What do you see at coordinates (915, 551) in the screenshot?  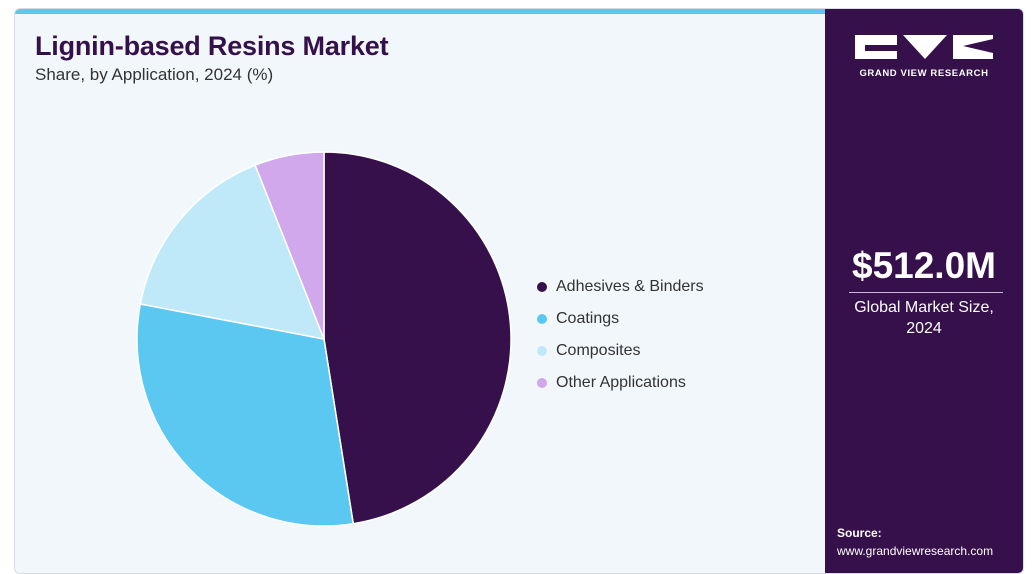 I see `source-link: www.grandviewresearch.com` at bounding box center [915, 551].